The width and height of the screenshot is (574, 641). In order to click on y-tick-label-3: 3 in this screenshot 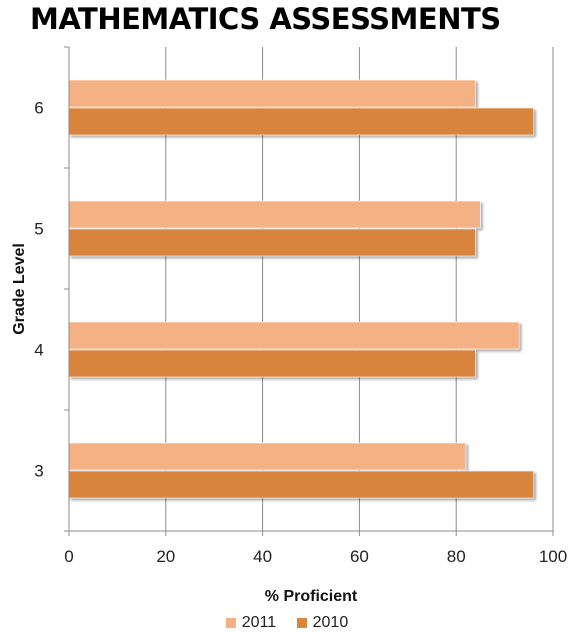, I will do `click(38, 471)`.